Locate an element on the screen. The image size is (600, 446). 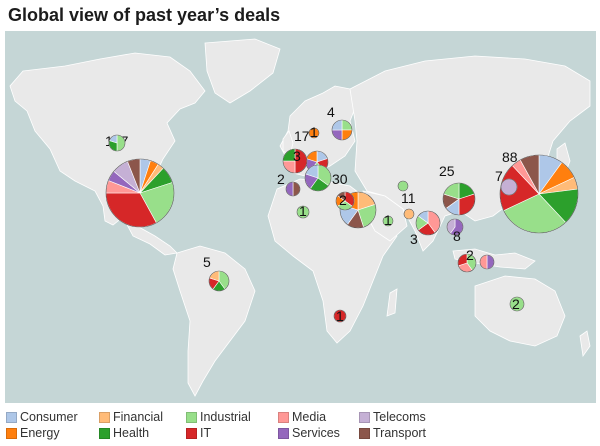
bubble-count-label: 25 is located at coordinates (447, 171).